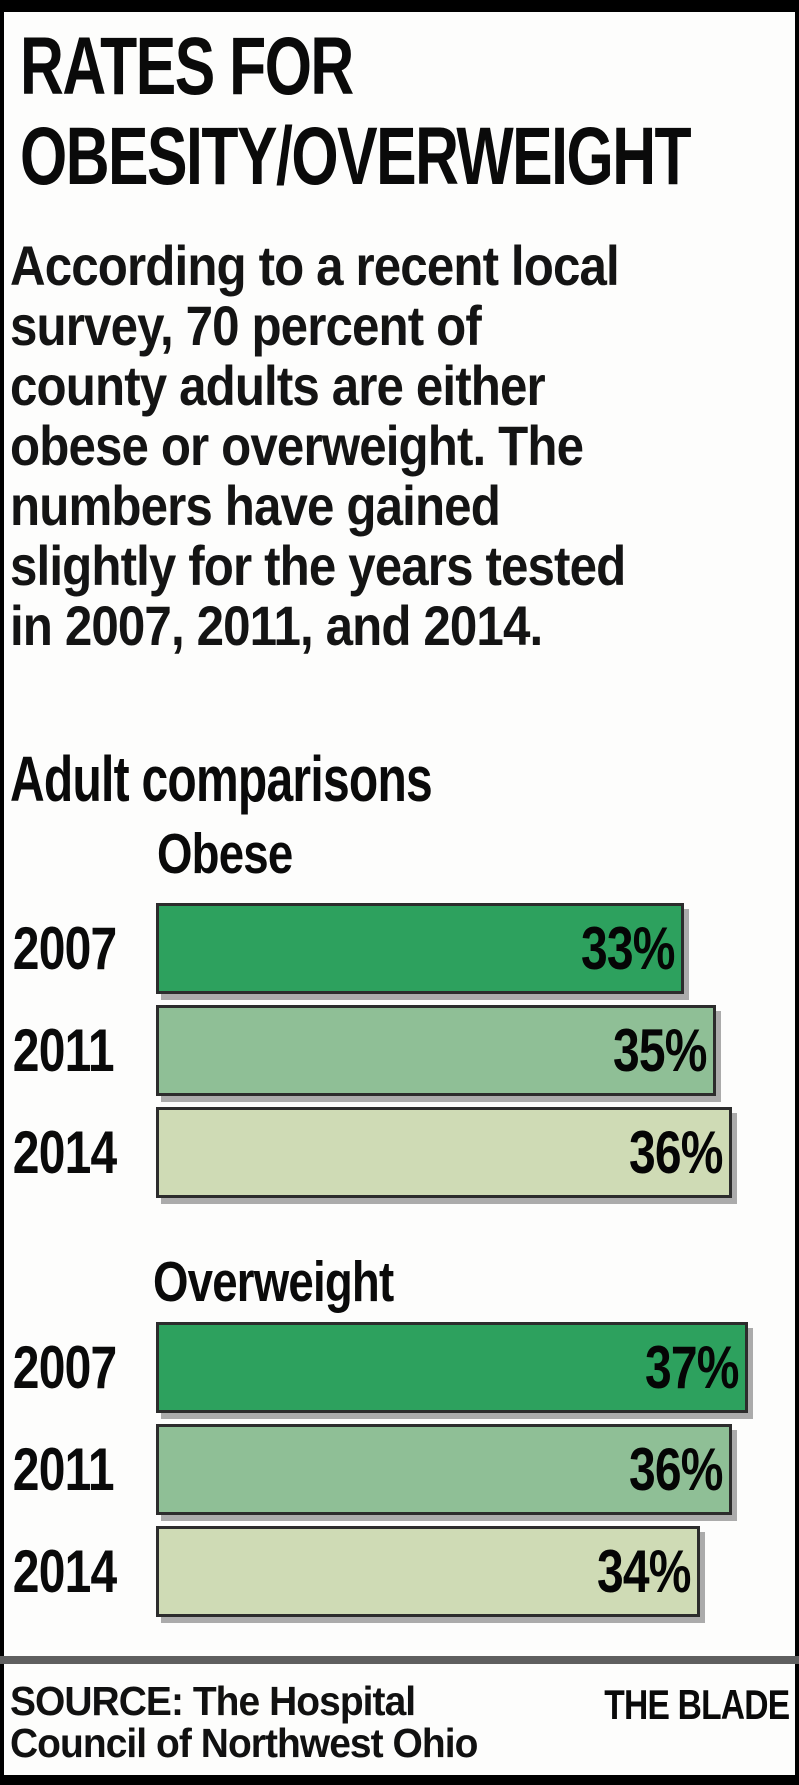 The image size is (799, 1785). What do you see at coordinates (420, 948) in the screenshot?
I see `bar-obese-2007: 33%` at bounding box center [420, 948].